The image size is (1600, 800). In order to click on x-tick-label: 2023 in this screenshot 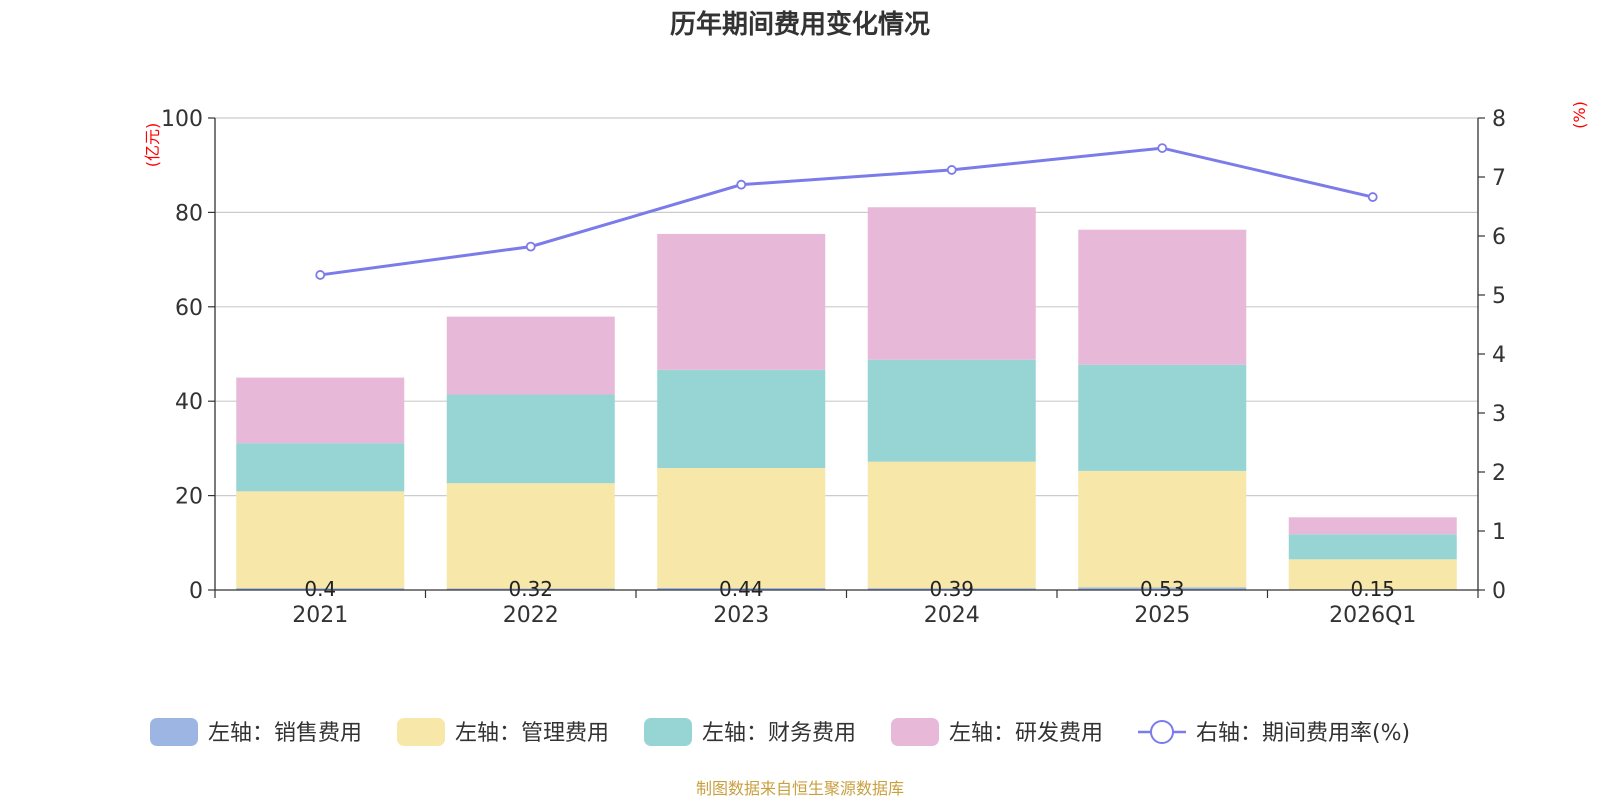, I will do `click(741, 615)`.